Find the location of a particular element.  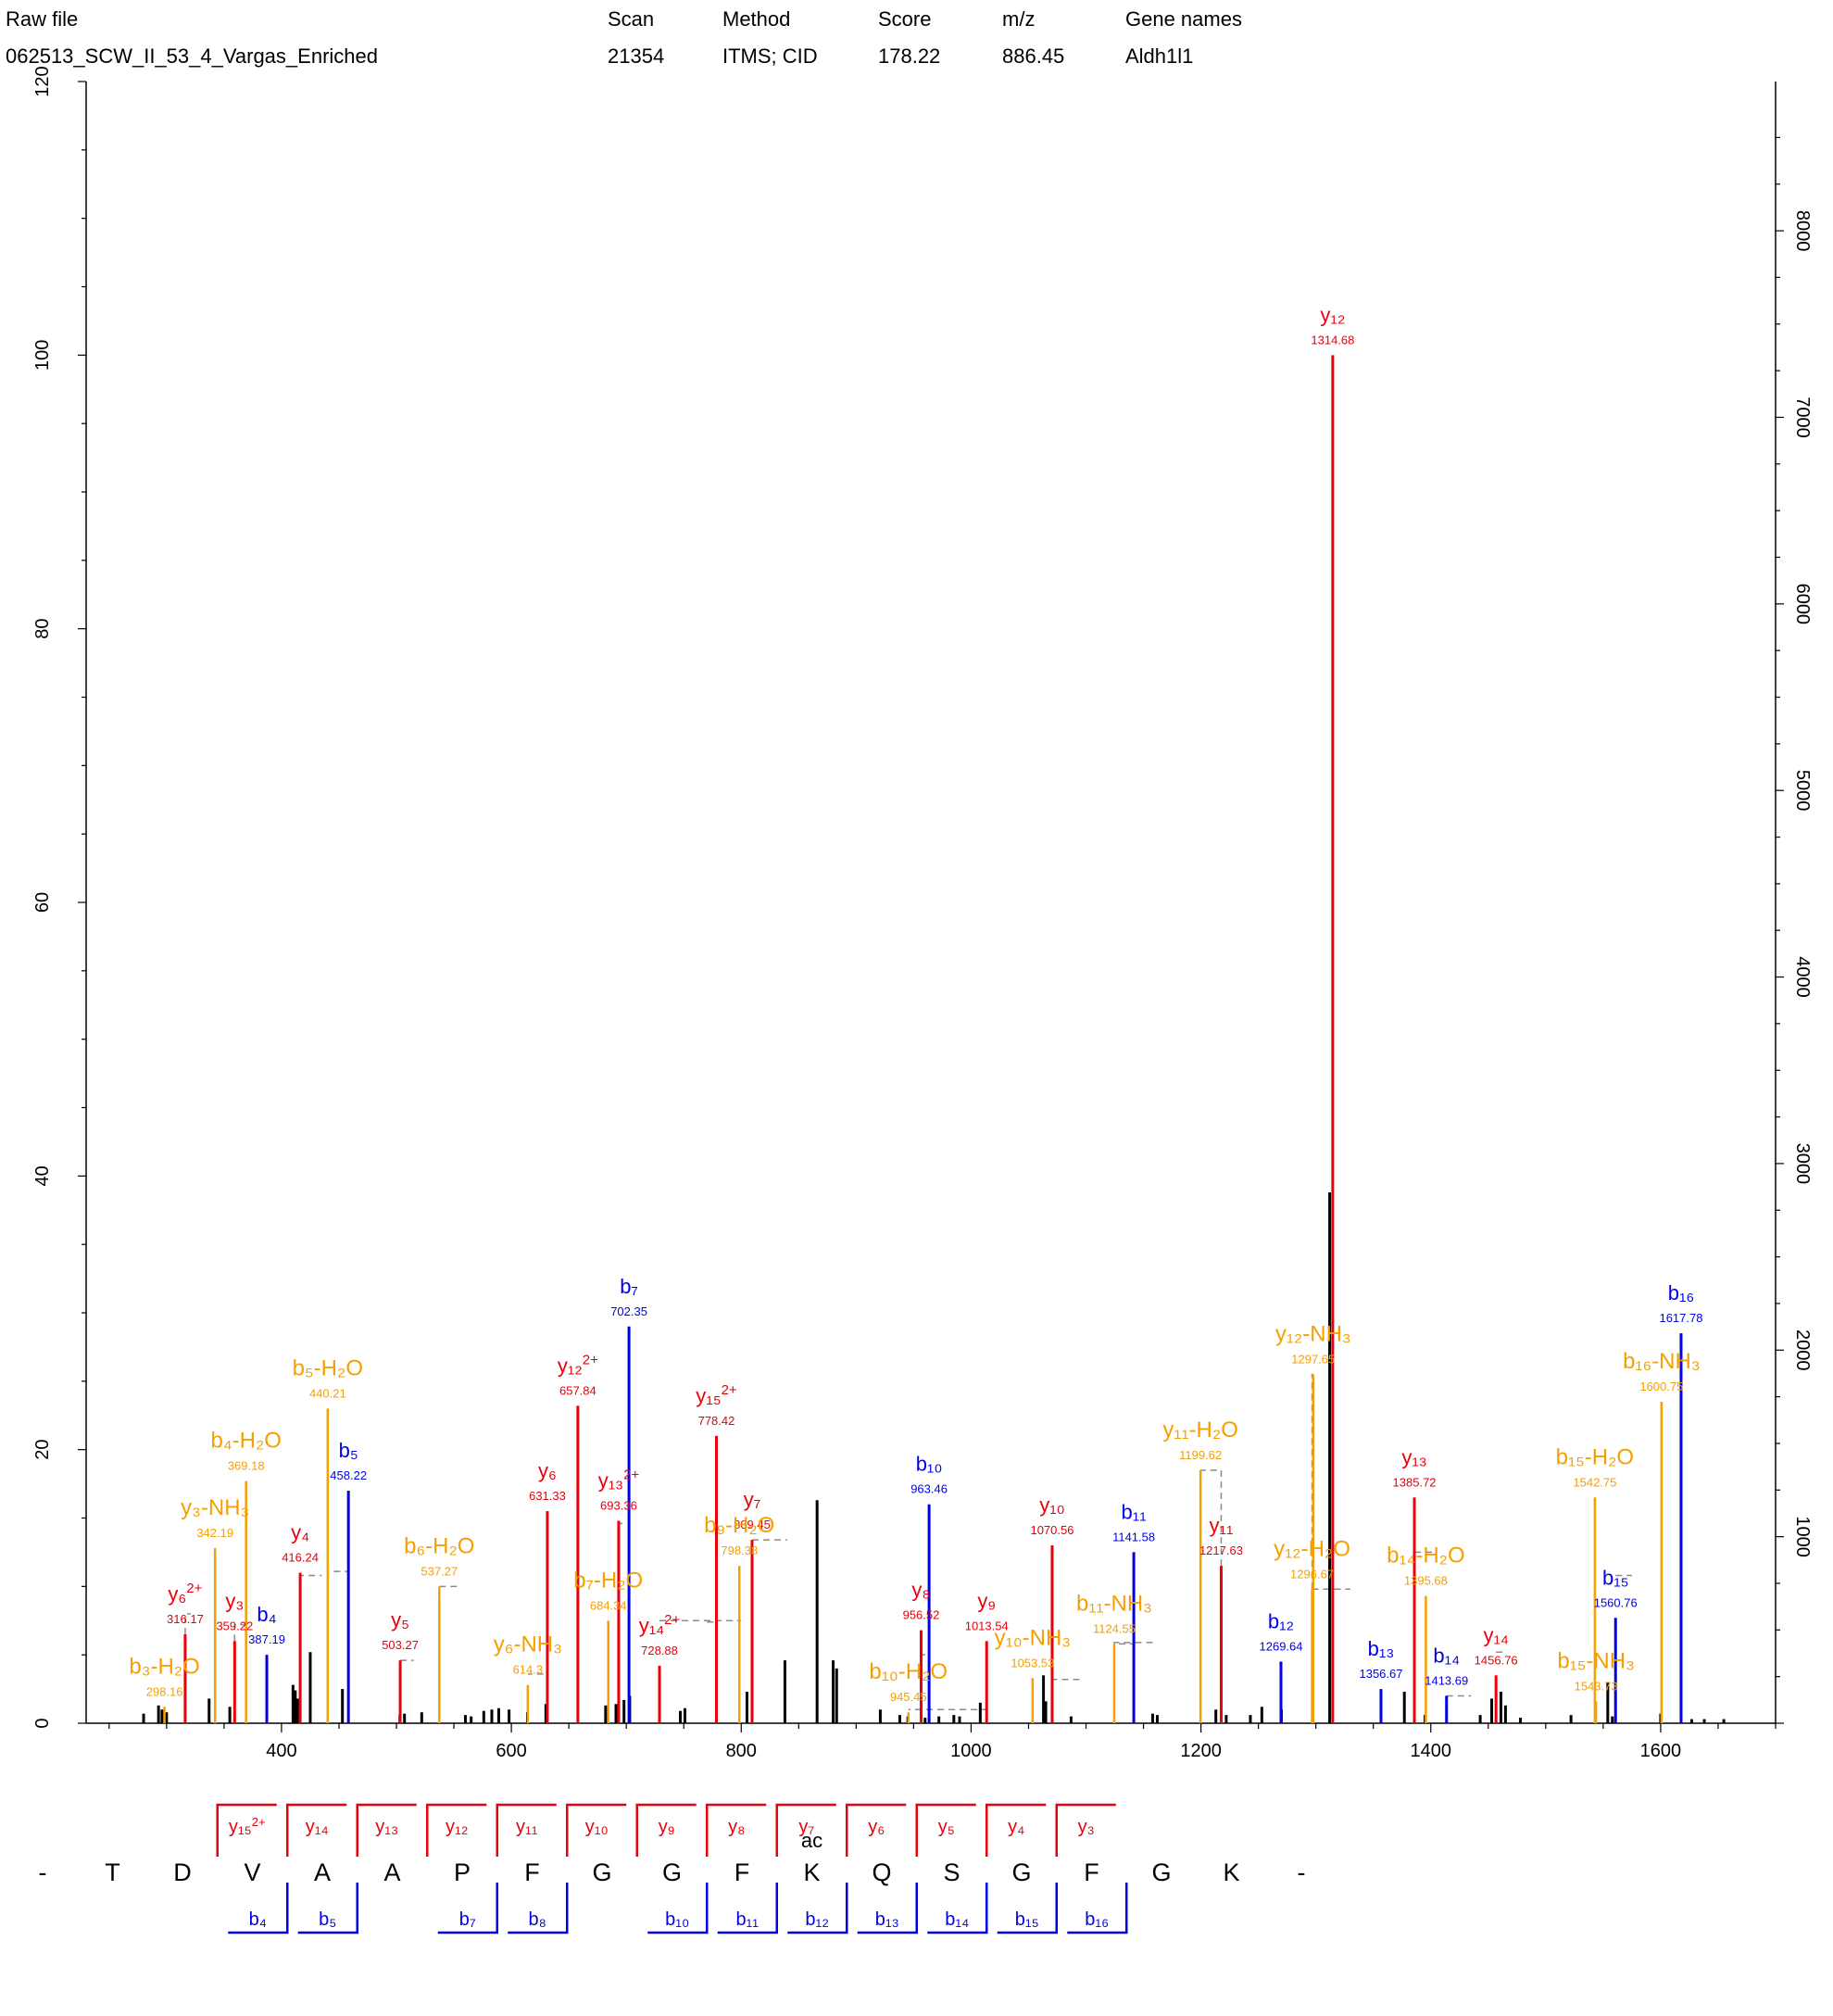

peak-label-b11-NH3: b₁₁-NH₃ is located at coordinates (1114, 1603).